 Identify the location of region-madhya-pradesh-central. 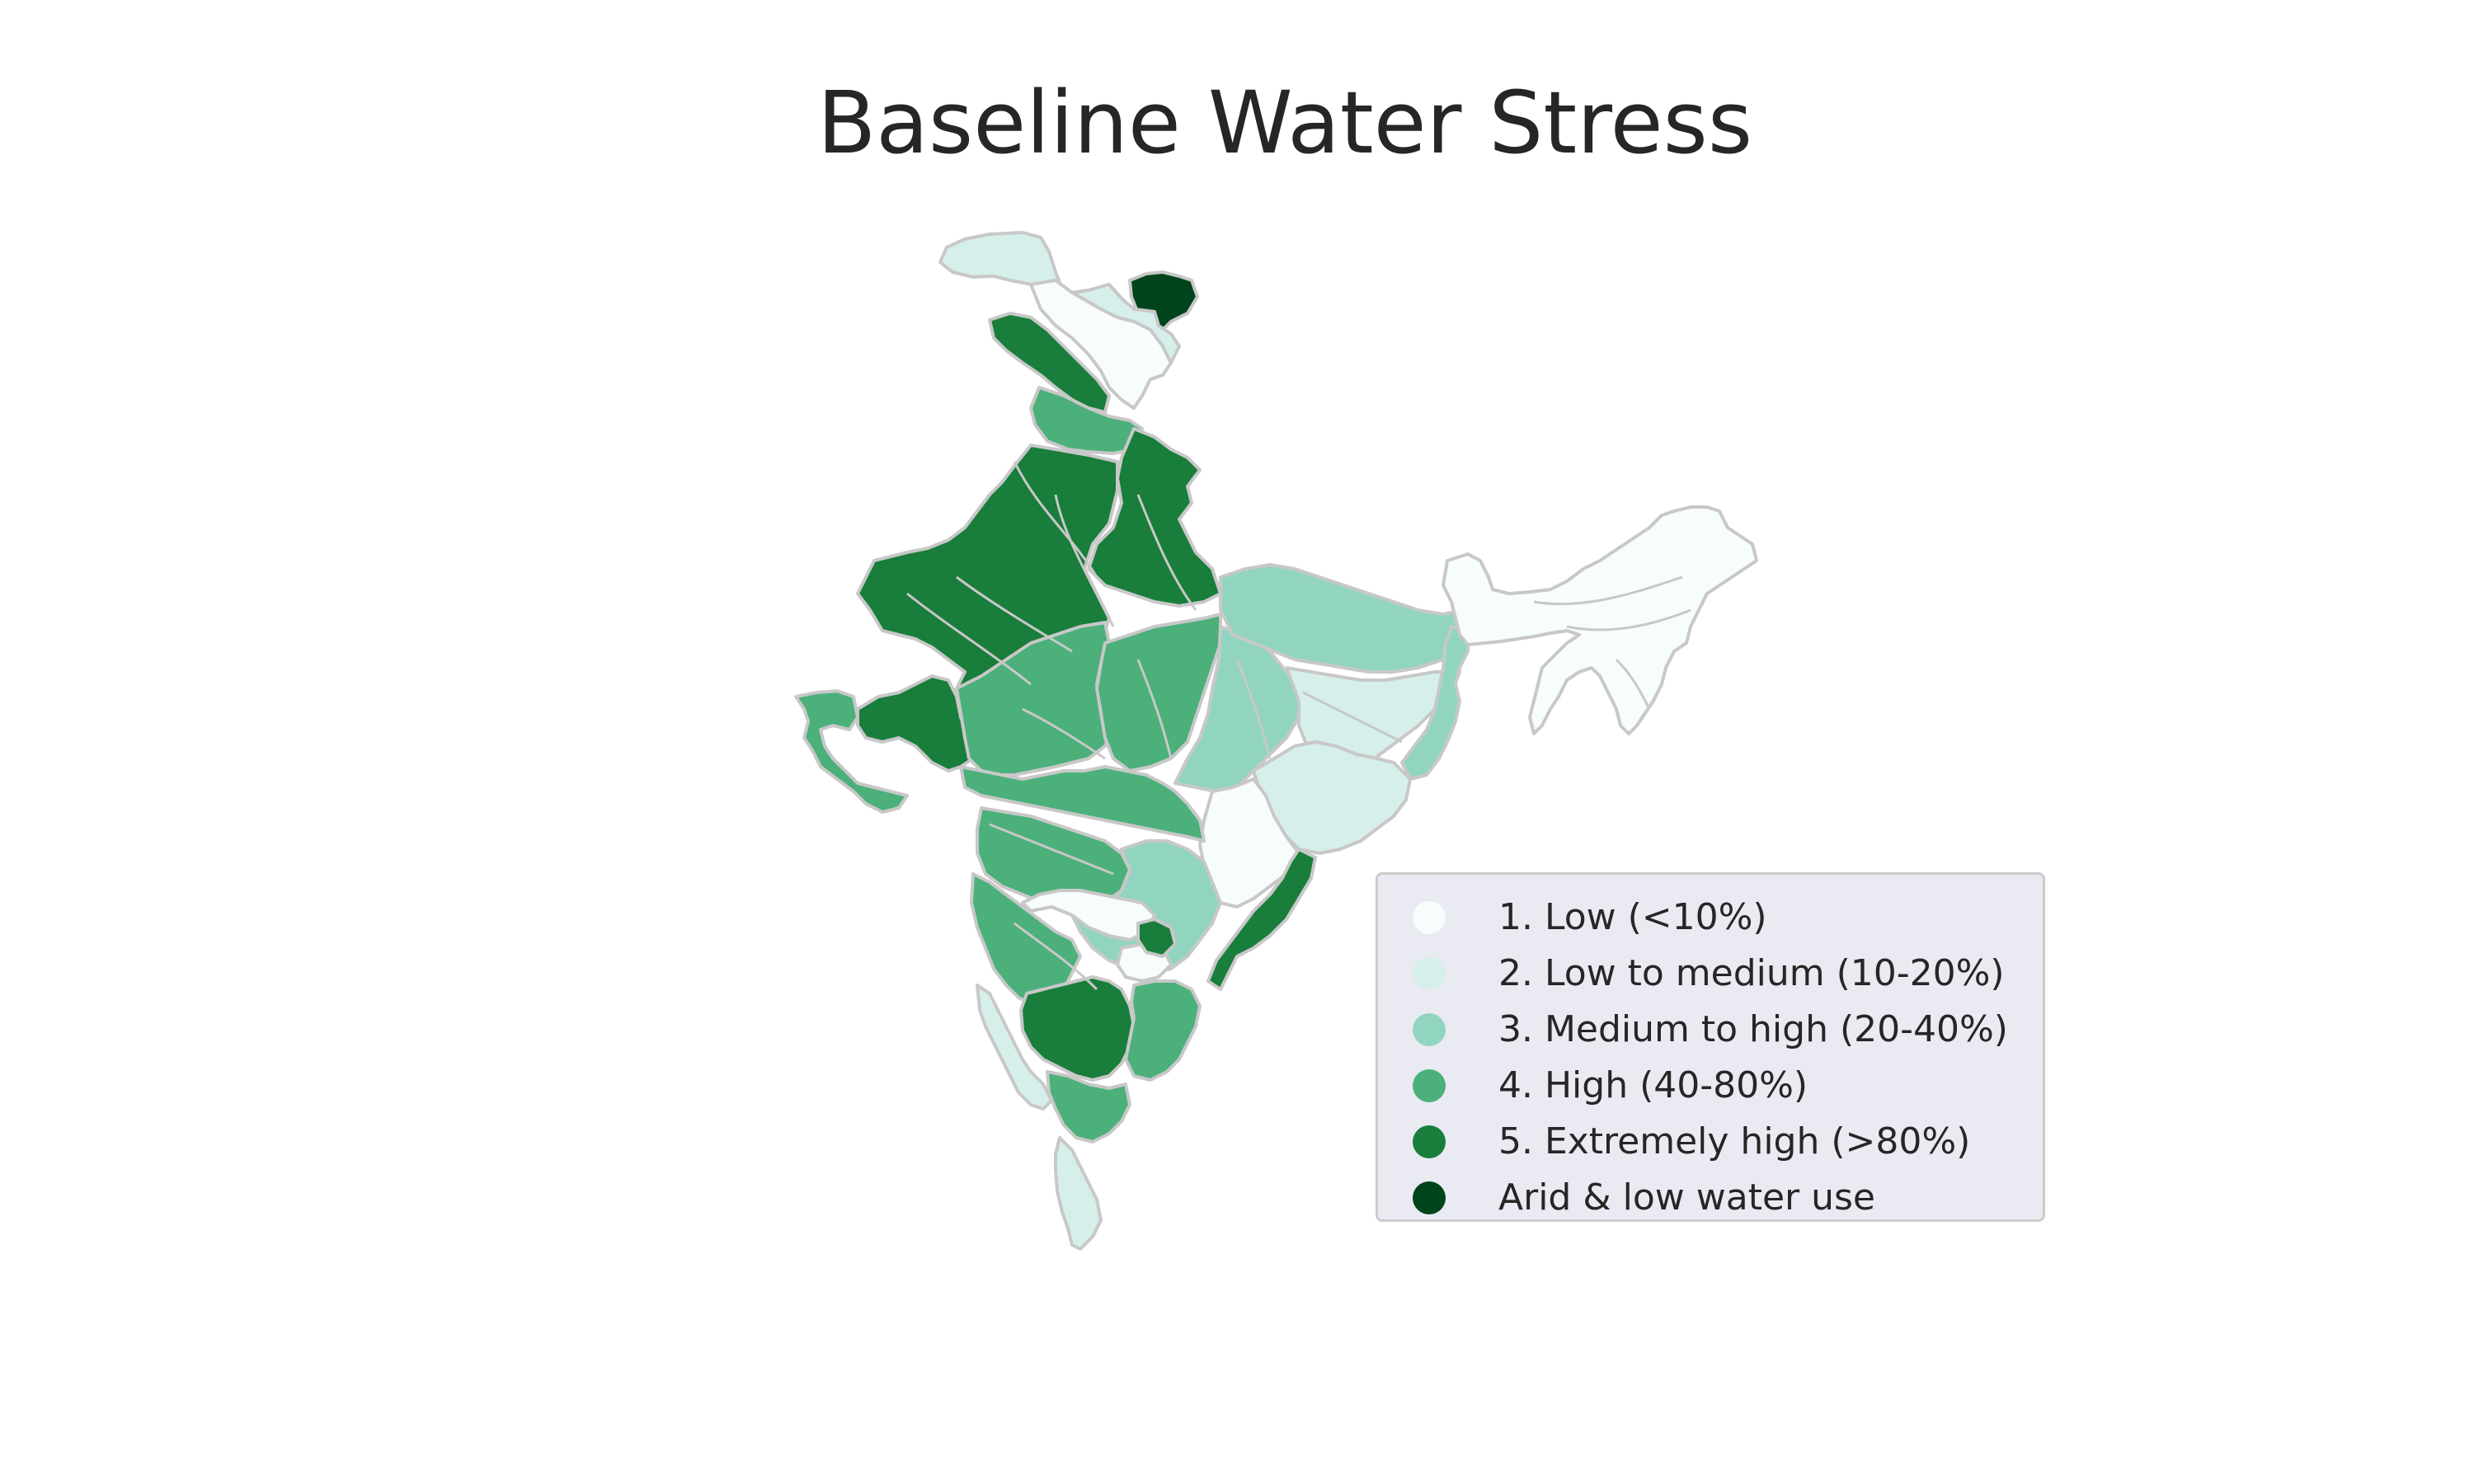
(1158, 693).